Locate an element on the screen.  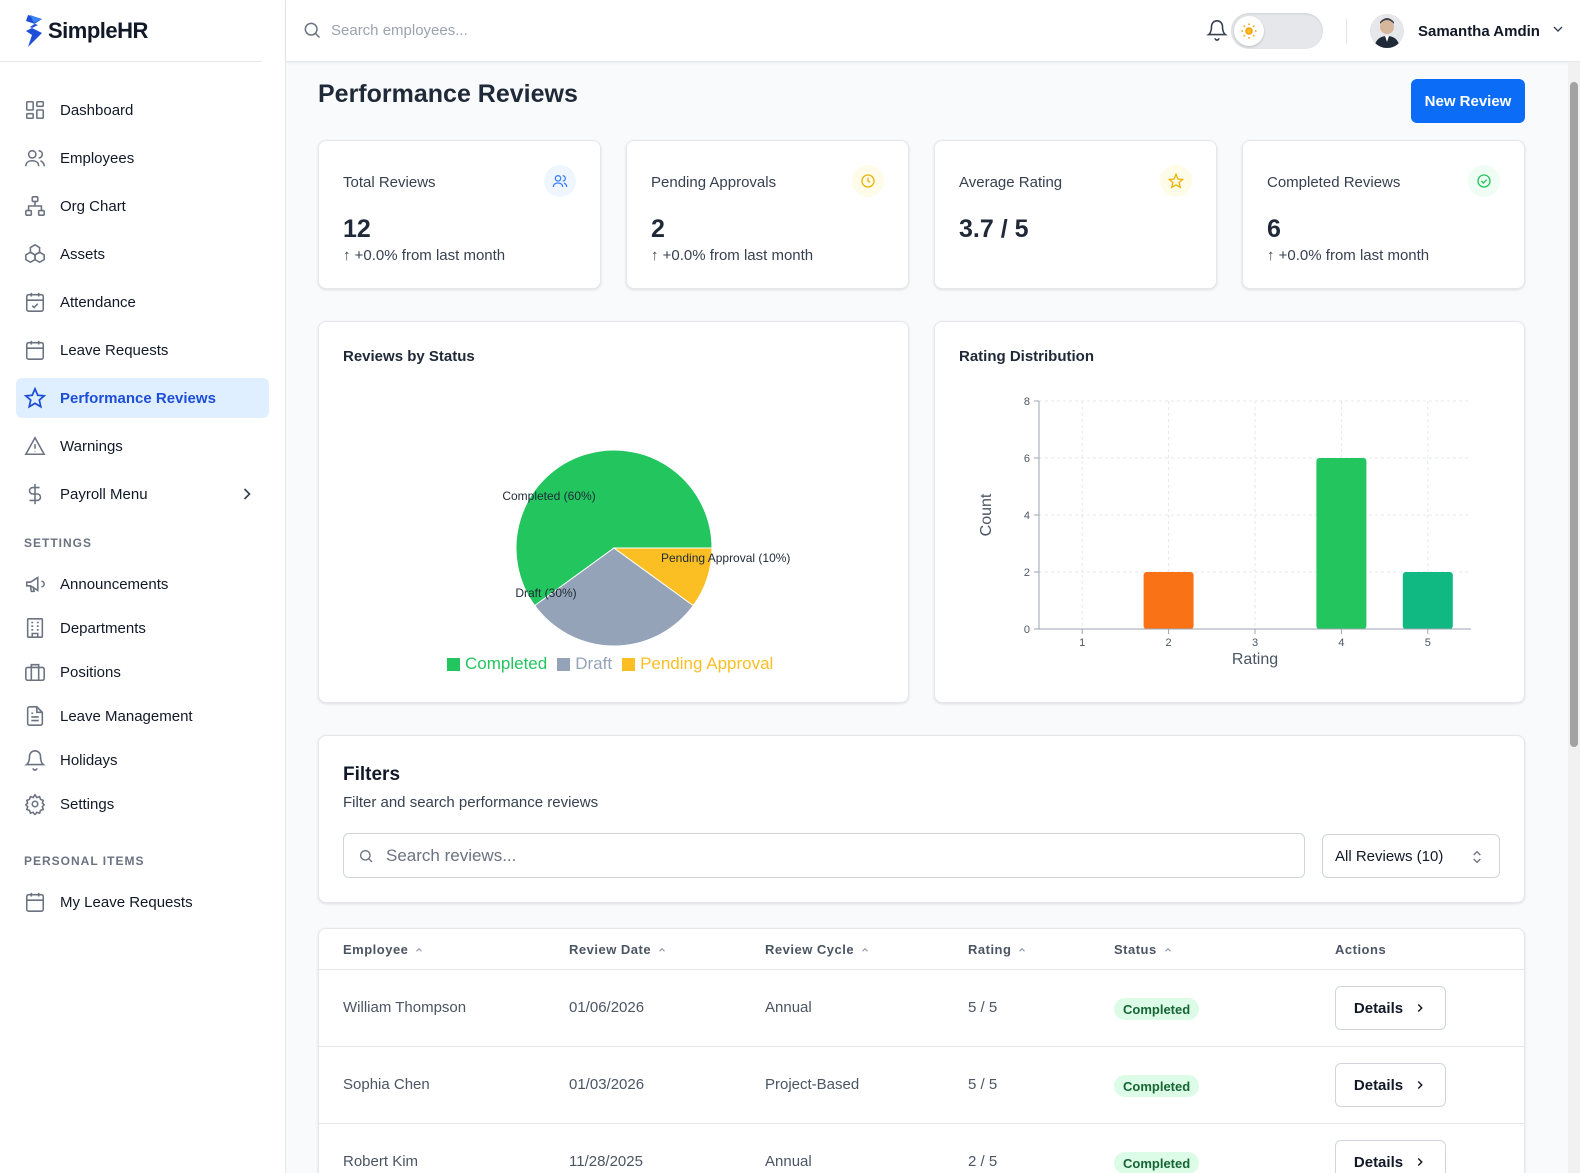
personal-section-label: PERSONAL ITEMS is located at coordinates (84, 861).